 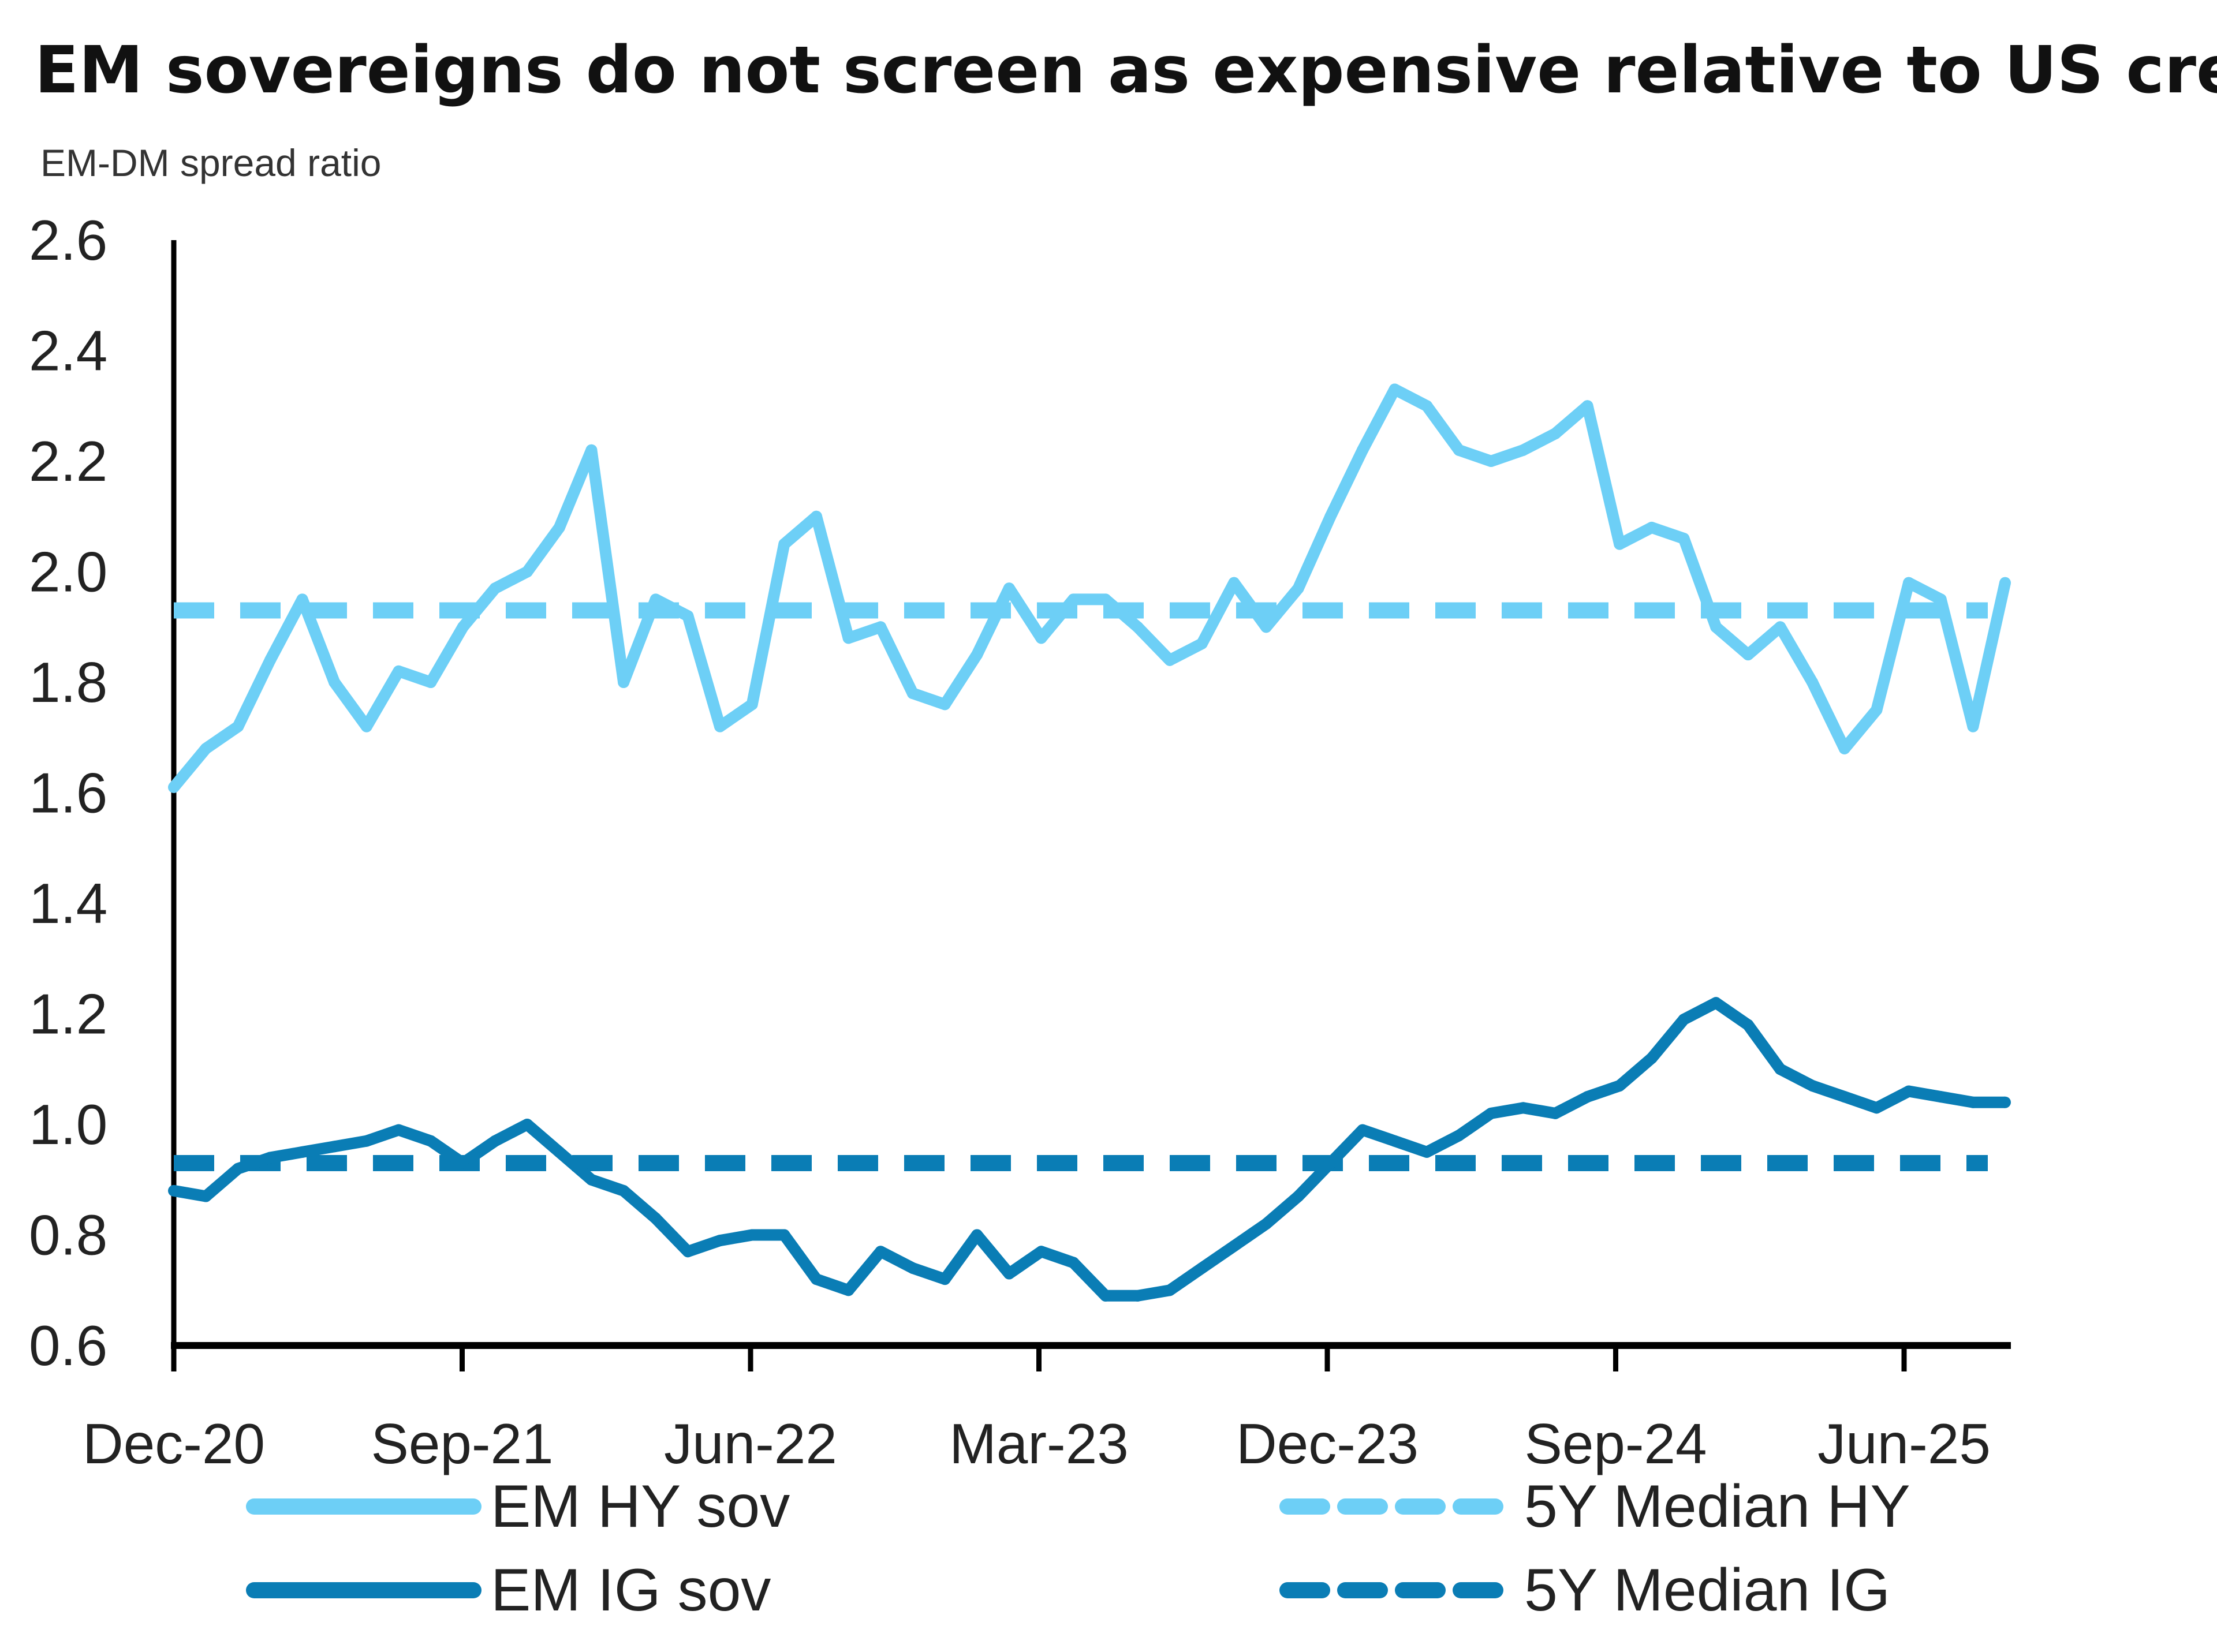 What do you see at coordinates (68, 682) in the screenshot?
I see `y-tick-label: 1.8` at bounding box center [68, 682].